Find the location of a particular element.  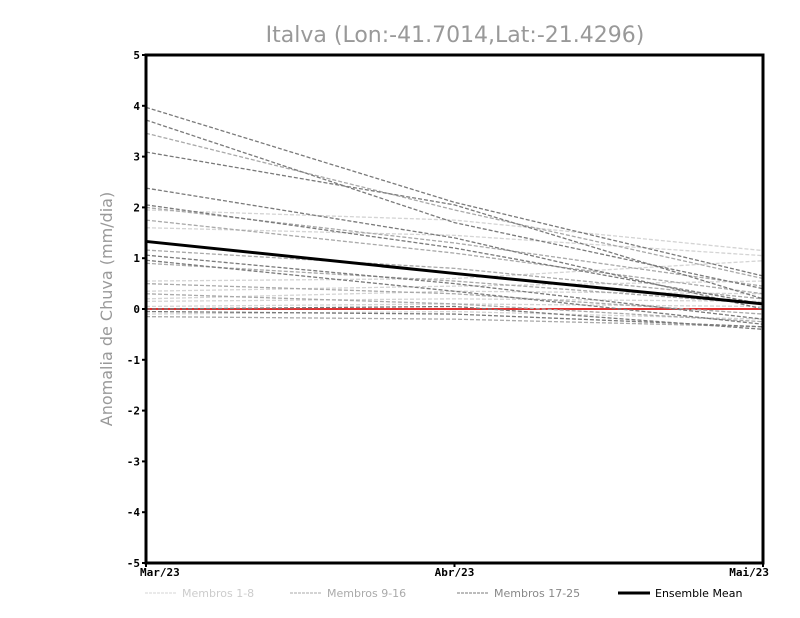

y-tick-label: -5 is located at coordinates (133, 563).